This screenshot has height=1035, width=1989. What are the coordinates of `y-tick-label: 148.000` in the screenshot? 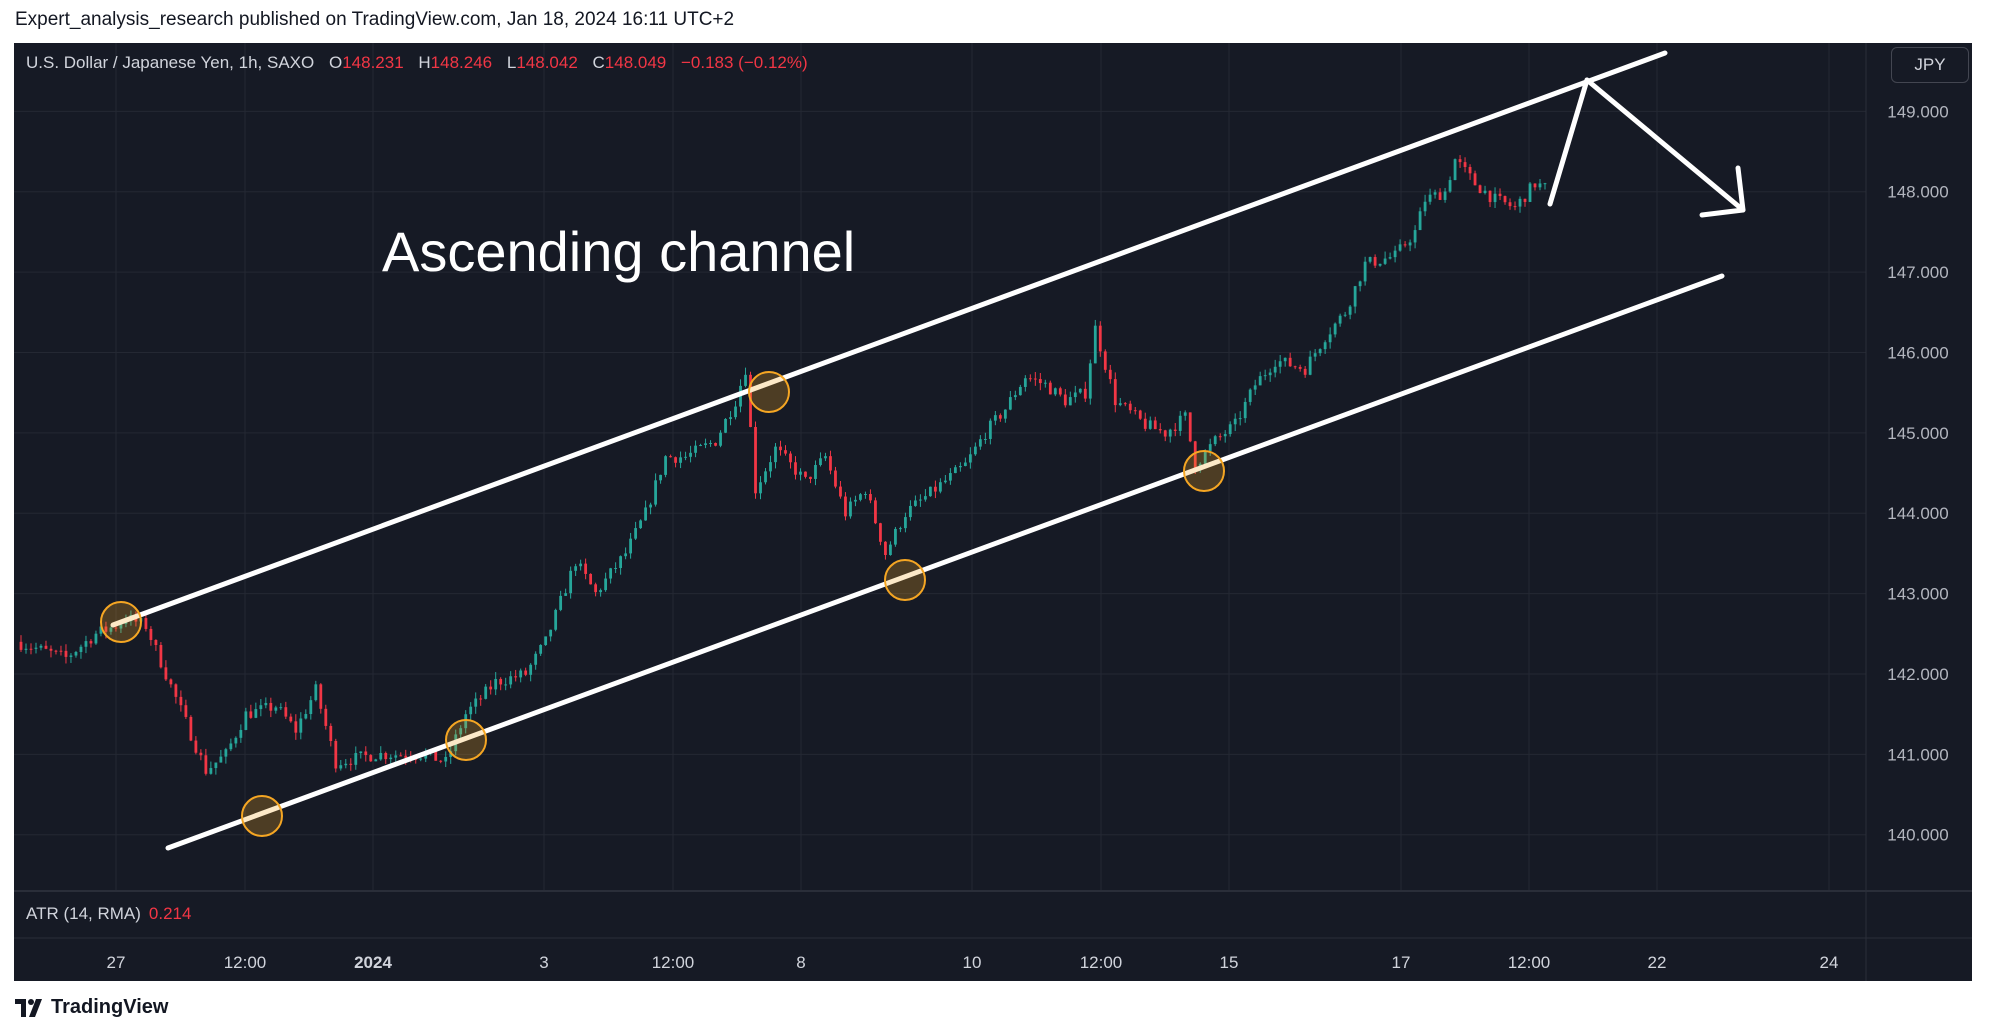 It's located at (1917, 192).